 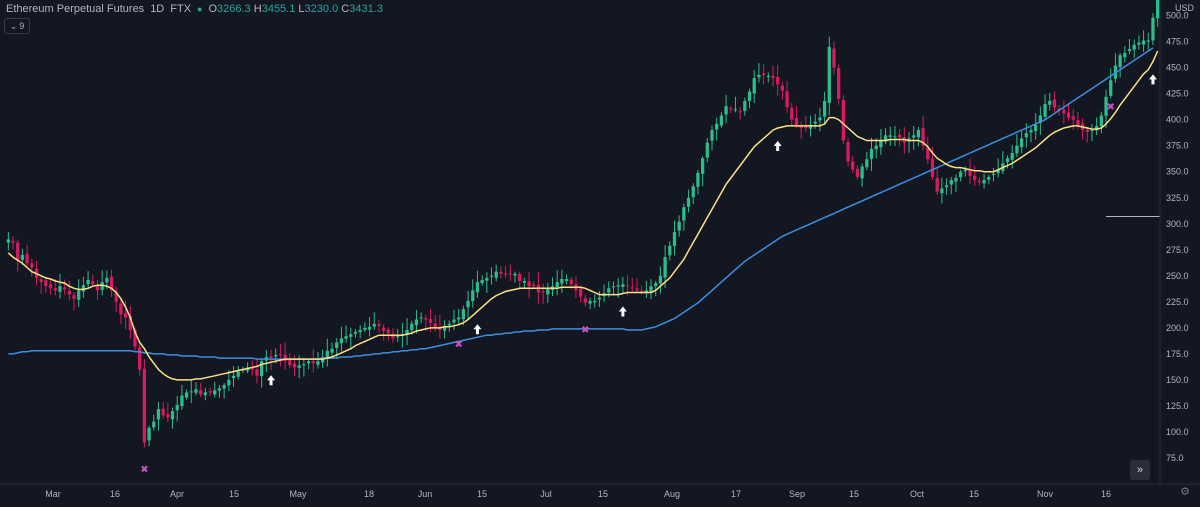 I want to click on symbol-name: Ethereum Perpetual Futures, so click(x=75, y=9).